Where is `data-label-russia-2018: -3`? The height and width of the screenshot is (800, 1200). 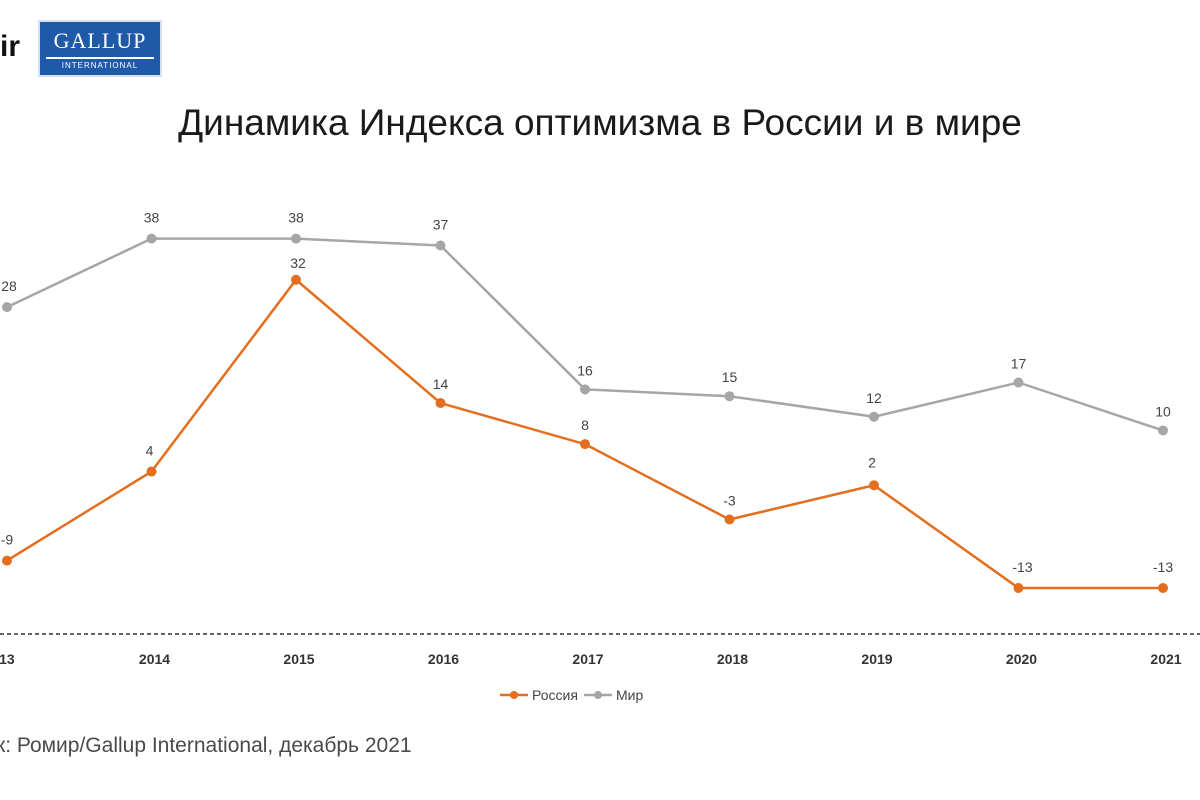 data-label-russia-2018: -3 is located at coordinates (729, 501).